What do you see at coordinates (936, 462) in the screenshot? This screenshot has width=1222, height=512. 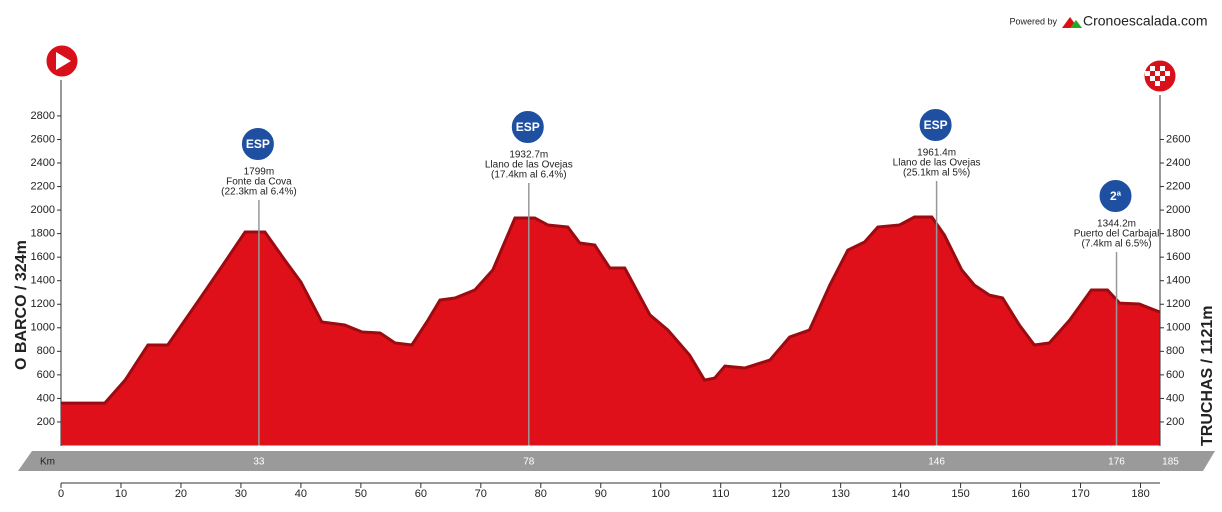 I see `km-marker: 146` at bounding box center [936, 462].